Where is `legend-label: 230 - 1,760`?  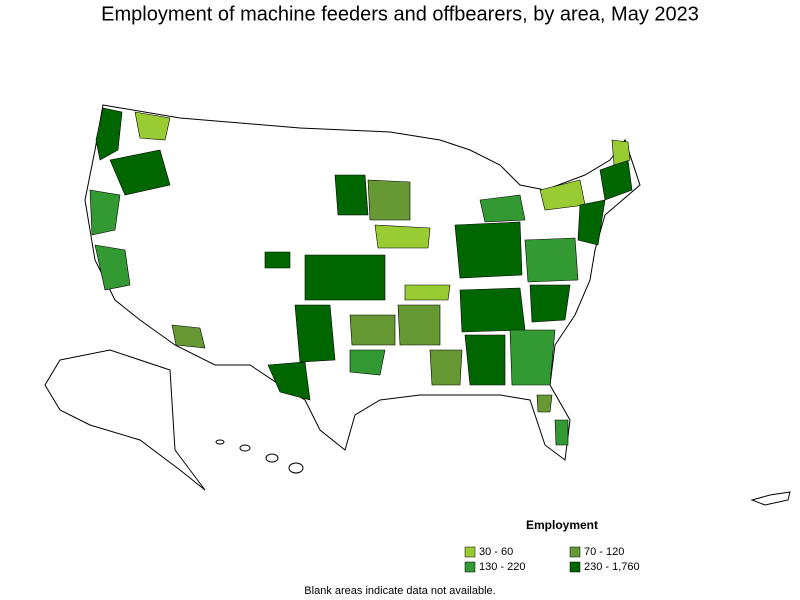 legend-label: 230 - 1,760 is located at coordinates (612, 567).